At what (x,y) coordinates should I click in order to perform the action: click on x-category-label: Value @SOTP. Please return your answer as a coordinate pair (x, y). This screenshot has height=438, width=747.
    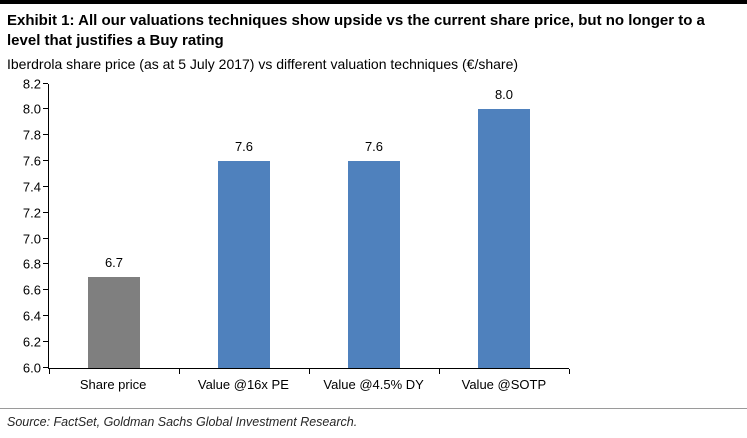
    Looking at the image, I should click on (504, 384).